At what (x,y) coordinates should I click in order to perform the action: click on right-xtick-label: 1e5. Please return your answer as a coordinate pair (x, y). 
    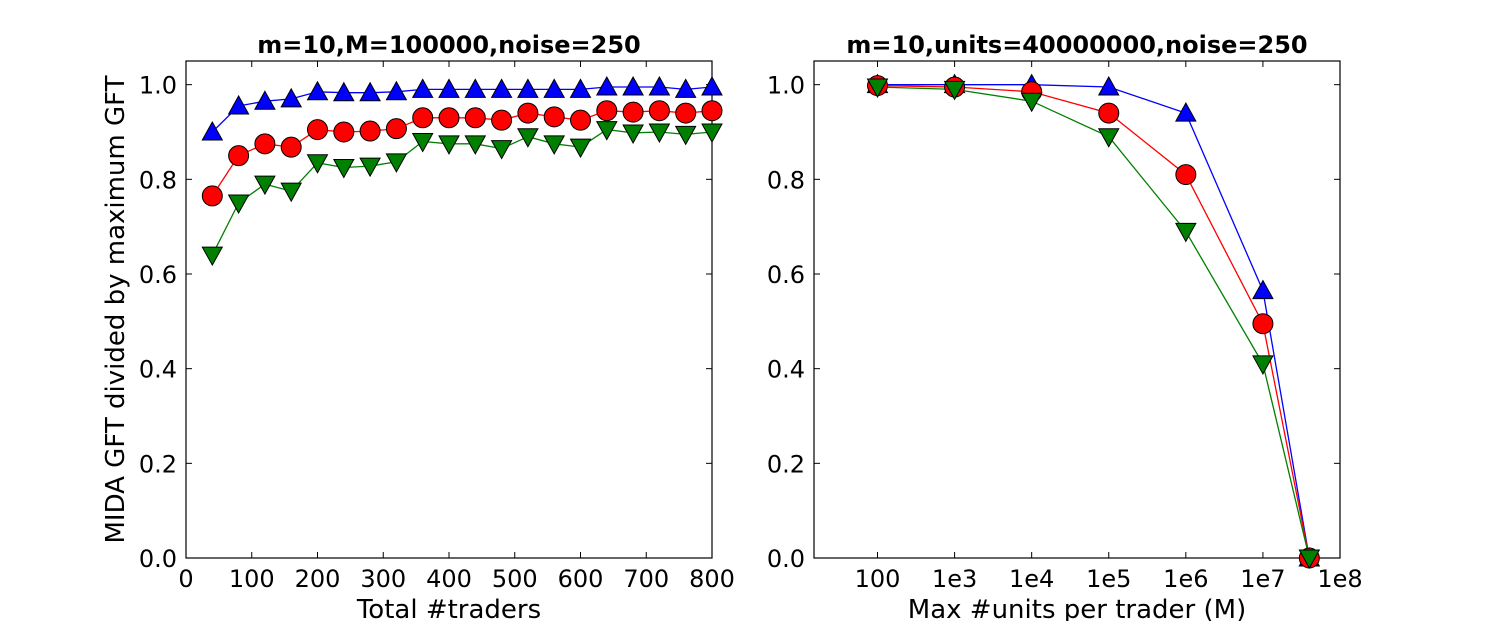
    Looking at the image, I should click on (1108, 579).